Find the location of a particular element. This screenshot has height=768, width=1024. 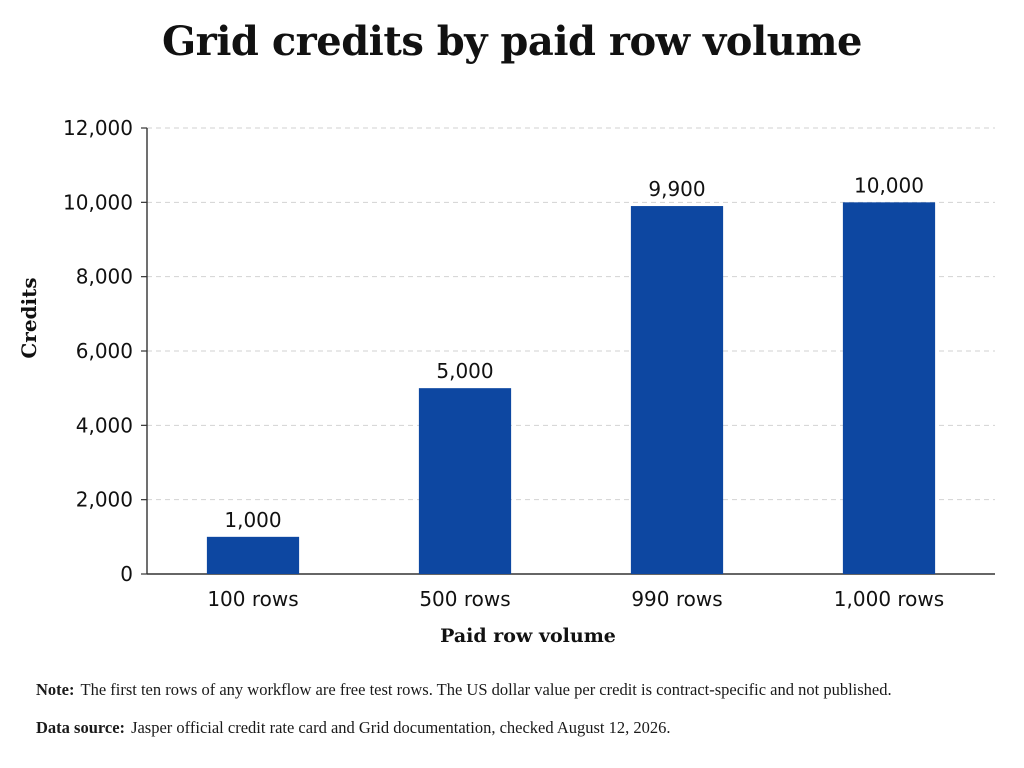

x-axis-title: Paid row volume is located at coordinates (528, 636).